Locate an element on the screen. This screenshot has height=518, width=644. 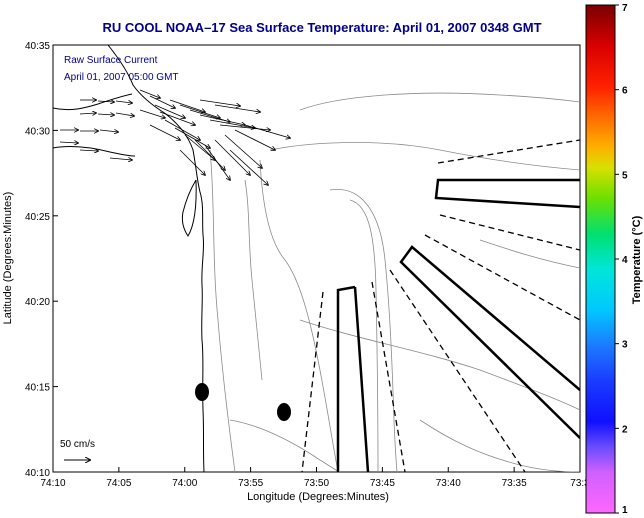
y-axis-ticks: 40:35 40:30 40:25 40:20 40:15 40:10 is located at coordinates (41, 260).